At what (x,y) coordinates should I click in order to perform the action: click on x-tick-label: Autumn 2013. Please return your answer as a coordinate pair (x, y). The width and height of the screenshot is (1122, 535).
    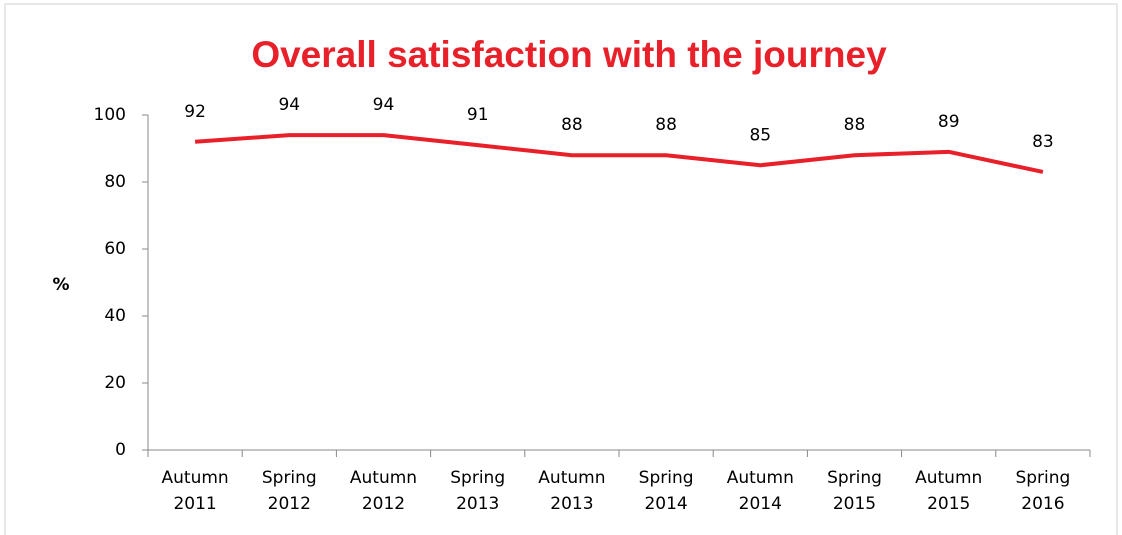
    Looking at the image, I should click on (571, 491).